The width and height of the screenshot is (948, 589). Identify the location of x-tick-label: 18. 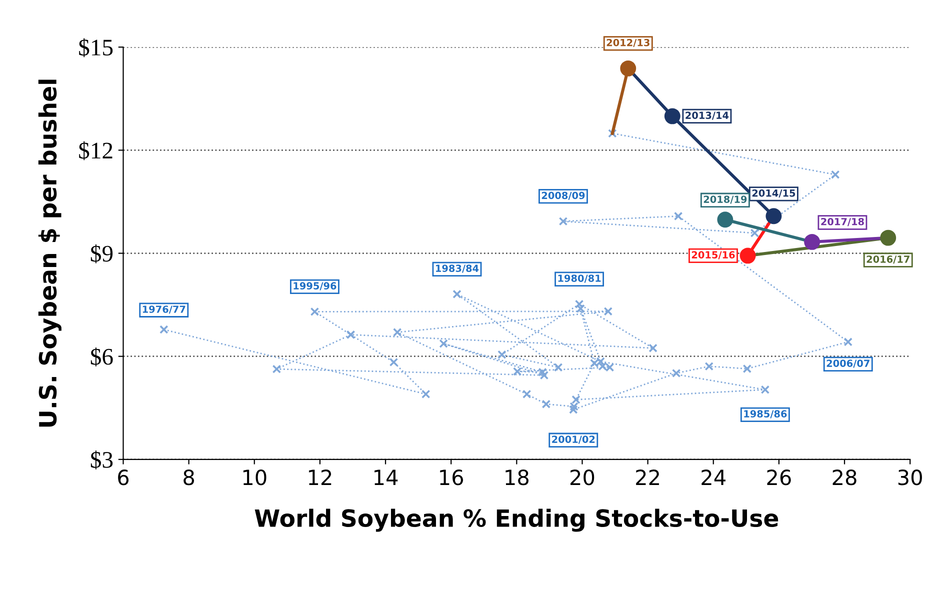
(517, 478).